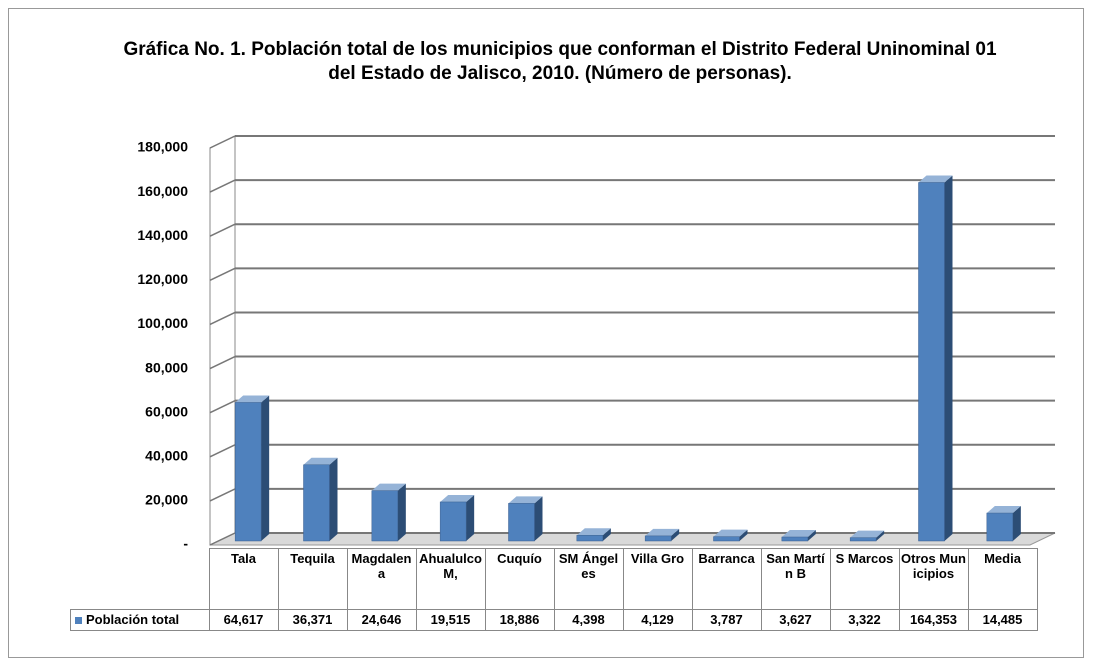 The image size is (1093, 658). I want to click on y-tick-label: 160,000, so click(162, 191).